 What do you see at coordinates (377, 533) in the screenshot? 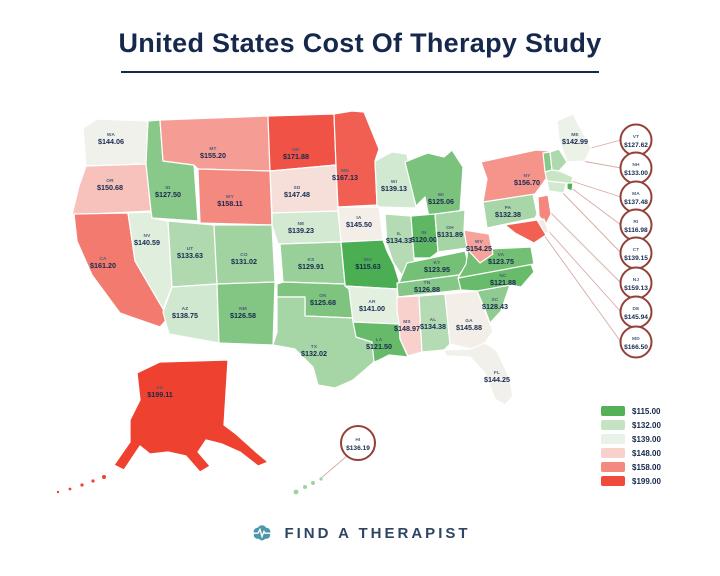
I see `brand-name: FIND A THERAPIST` at bounding box center [377, 533].